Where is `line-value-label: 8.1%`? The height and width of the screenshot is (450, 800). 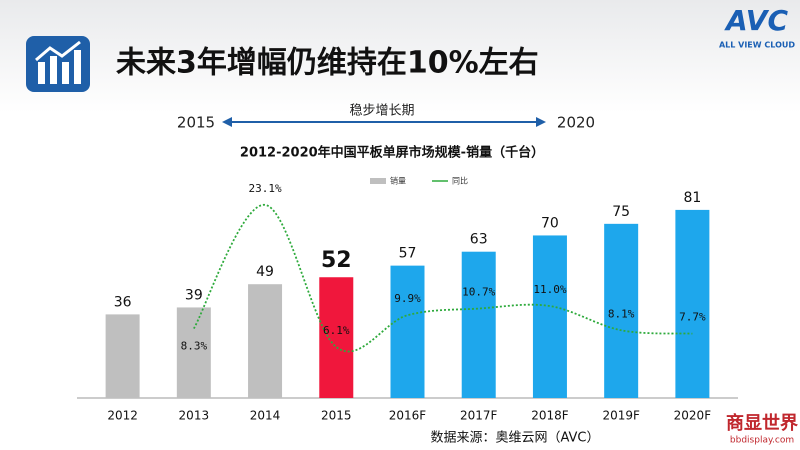 line-value-label: 8.1% is located at coordinates (621, 313).